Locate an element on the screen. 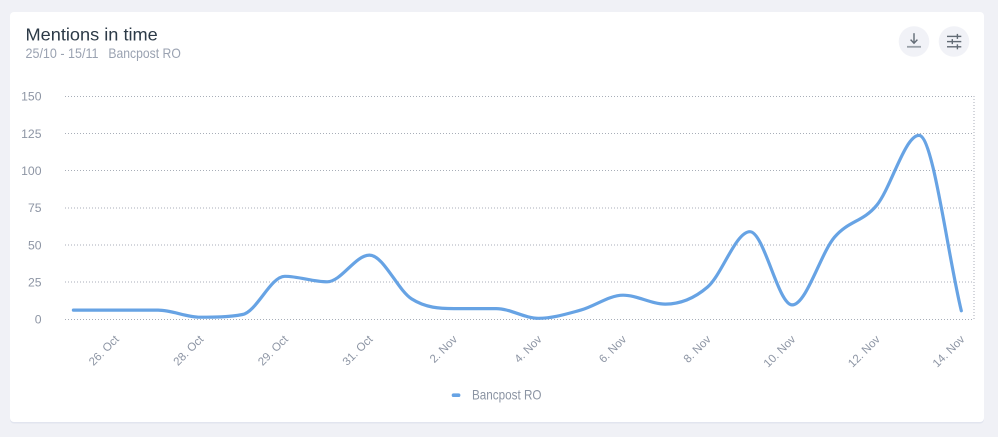 The width and height of the screenshot is (998, 437). svg-text: 100 is located at coordinates (31, 171).